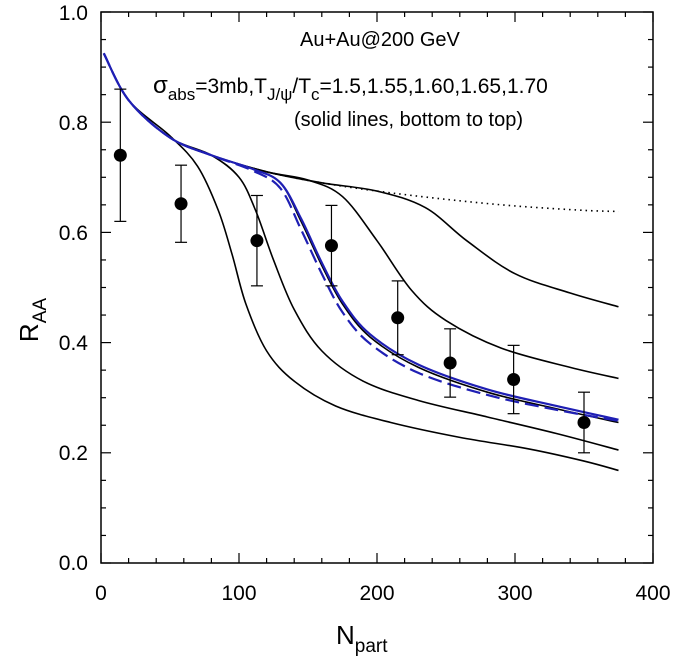 The height and width of the screenshot is (659, 677). I want to click on x-tick-labels: 0 100 200 300 400, so click(382, 593).